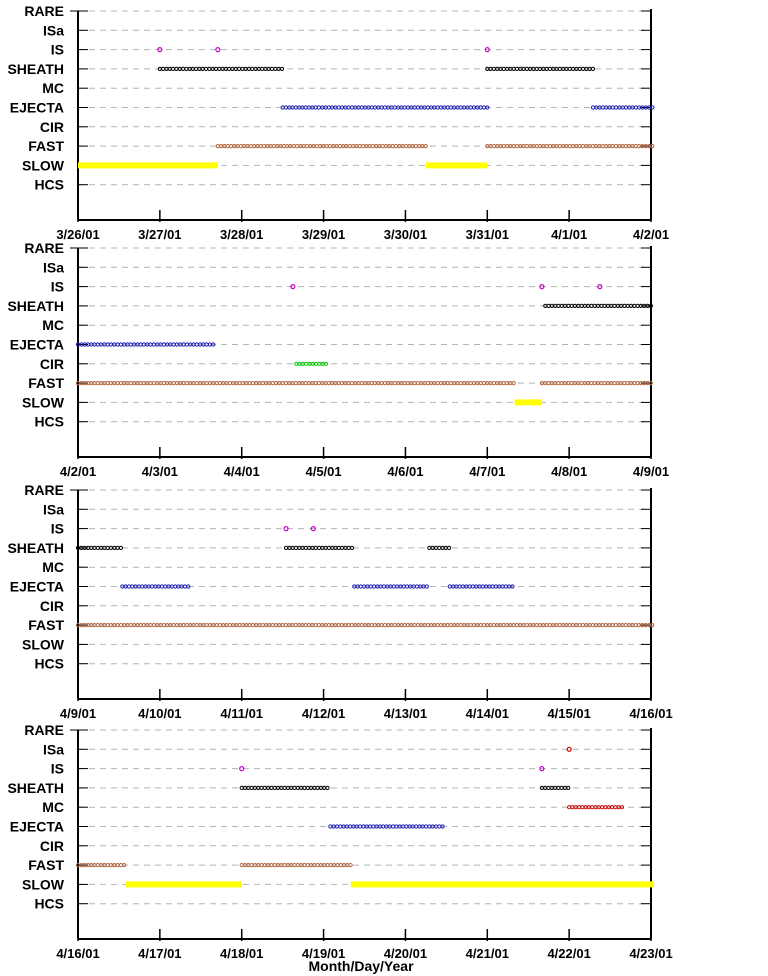 This screenshot has height=976, width=768. Describe the element at coordinates (502, 884) in the screenshot. I see `series-band-slow` at that location.